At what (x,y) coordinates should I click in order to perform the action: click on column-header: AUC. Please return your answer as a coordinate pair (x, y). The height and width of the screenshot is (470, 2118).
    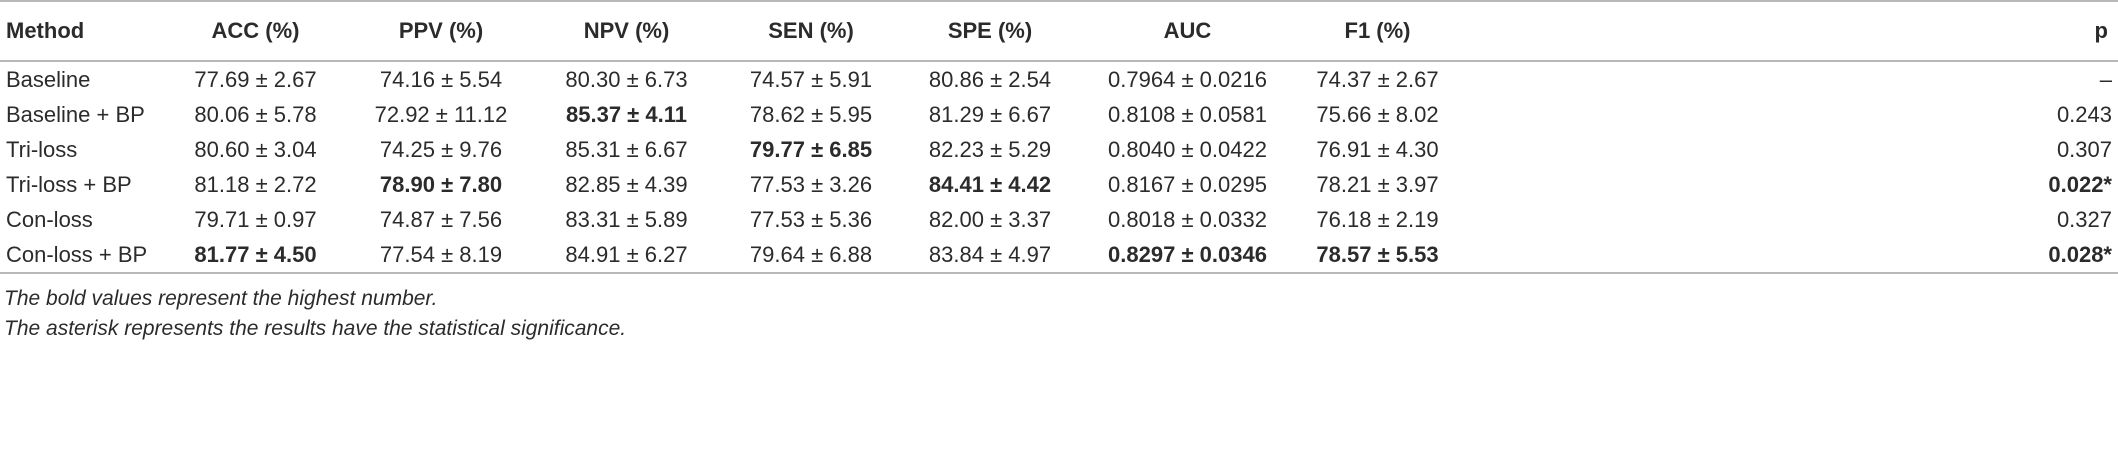
    Looking at the image, I should click on (1187, 31).